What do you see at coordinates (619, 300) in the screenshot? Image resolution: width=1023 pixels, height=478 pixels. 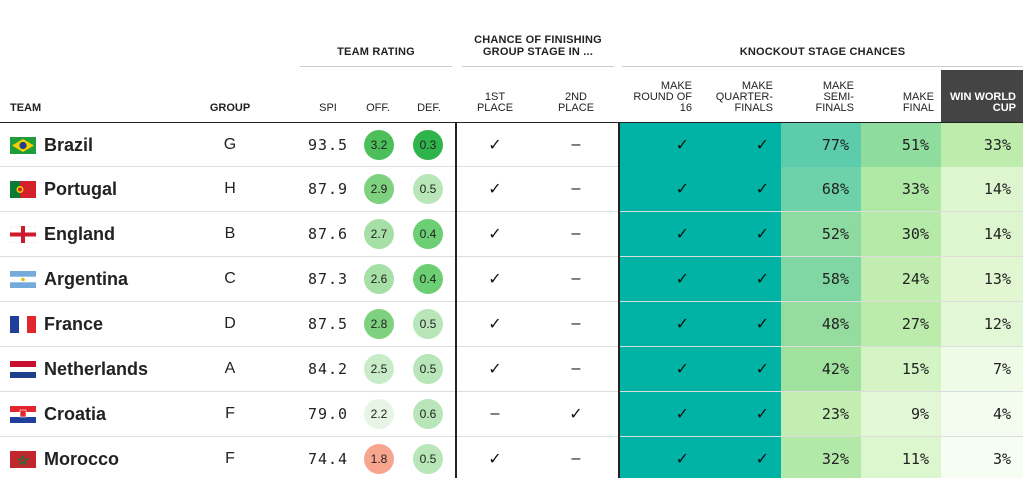 I see `knockout-divider` at bounding box center [619, 300].